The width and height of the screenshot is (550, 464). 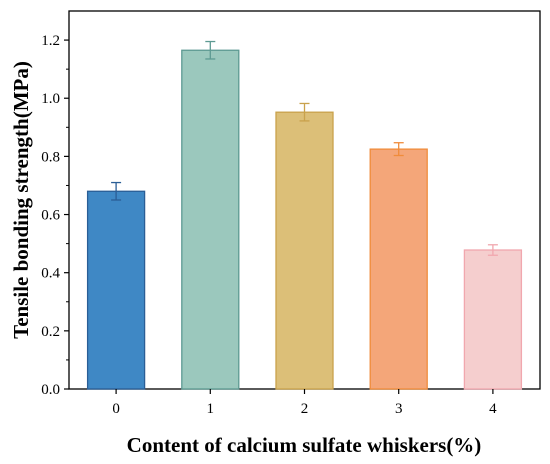 What do you see at coordinates (21, 200) in the screenshot?
I see `y-axis-title: Tensile bonding strength(MPa)` at bounding box center [21, 200].